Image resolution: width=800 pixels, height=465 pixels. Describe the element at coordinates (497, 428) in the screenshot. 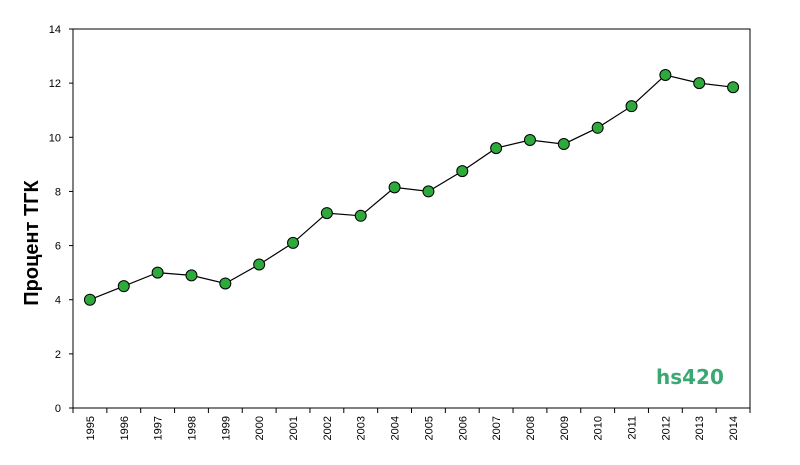

I see `x-tick-label: 2007` at that location.